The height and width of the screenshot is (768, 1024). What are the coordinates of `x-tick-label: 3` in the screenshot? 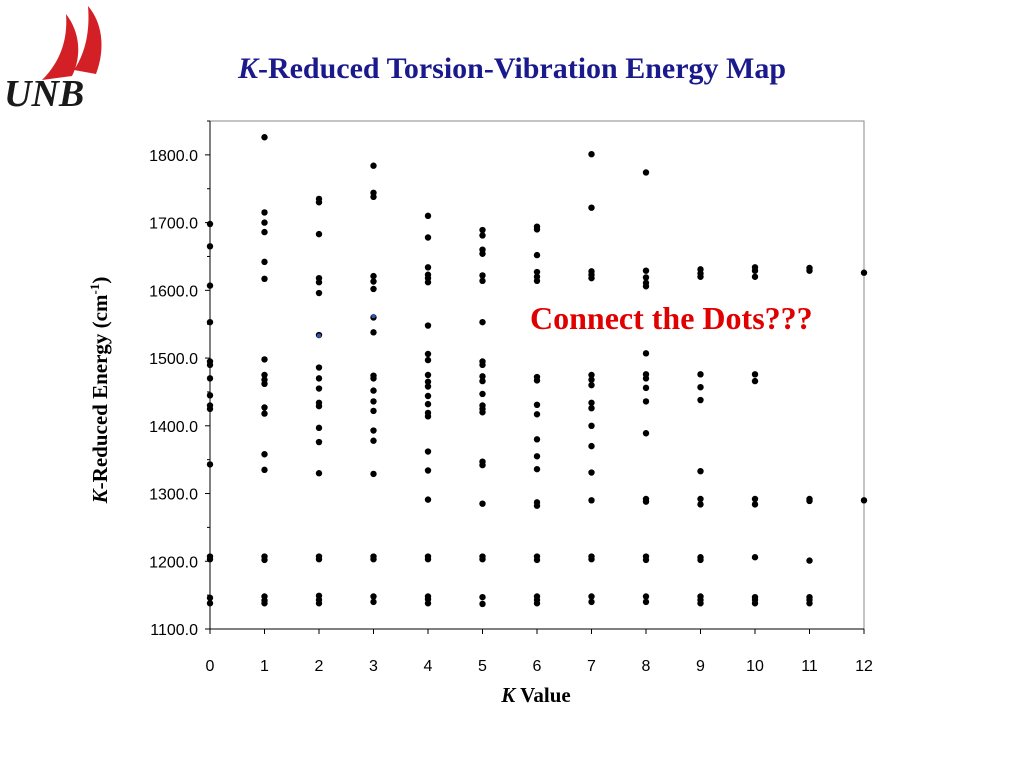 It's located at (373, 666).